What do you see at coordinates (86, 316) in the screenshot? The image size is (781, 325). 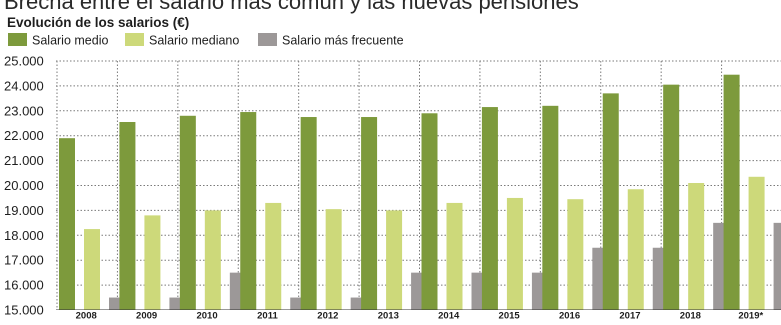 I see `x-tick-label: 2008` at bounding box center [86, 316].